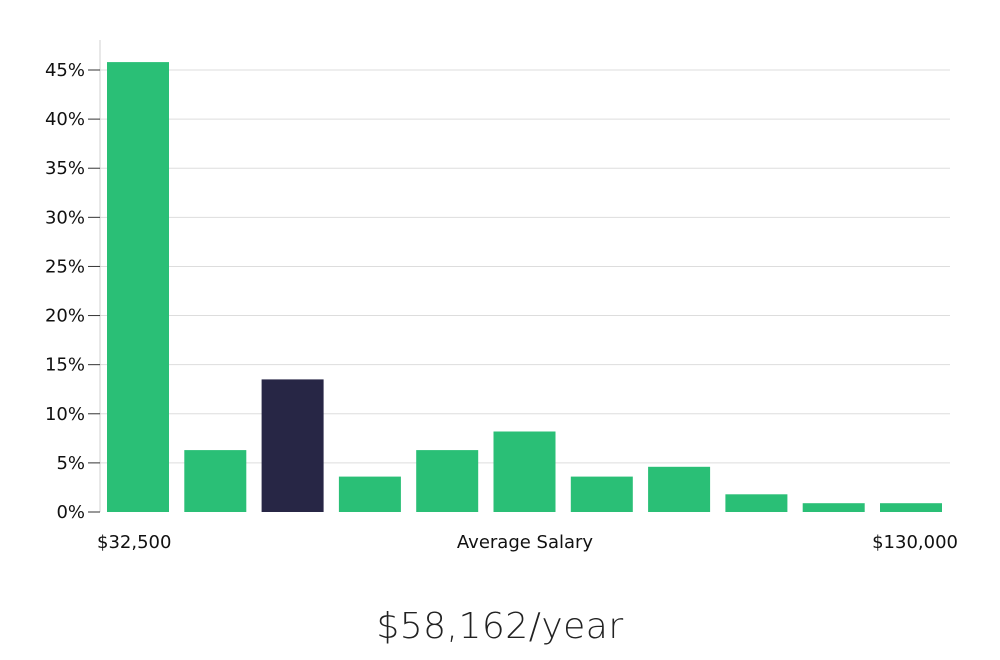 The image size is (1000, 660). What do you see at coordinates (500, 626) in the screenshot?
I see `average-salary-value: $58,162/year` at bounding box center [500, 626].